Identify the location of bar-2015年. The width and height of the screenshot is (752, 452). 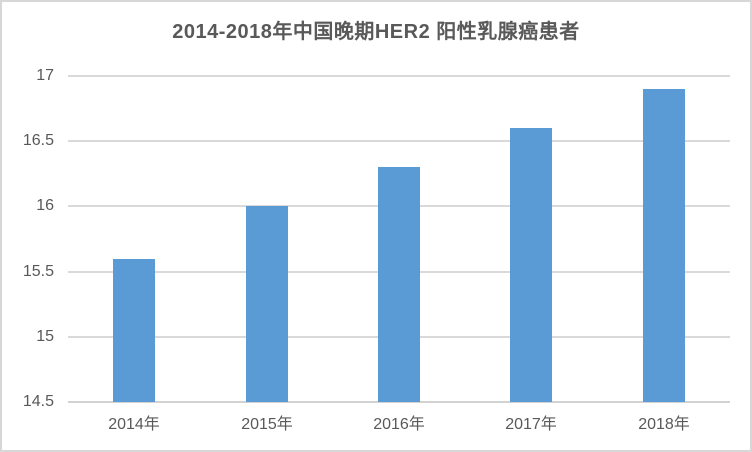
(267, 304).